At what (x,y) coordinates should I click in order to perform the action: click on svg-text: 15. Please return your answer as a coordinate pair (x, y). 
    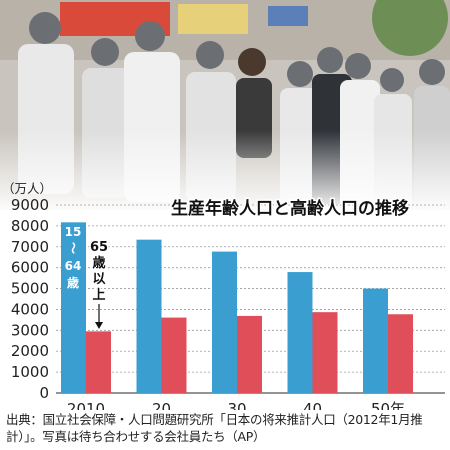
    Looking at the image, I should click on (73, 232).